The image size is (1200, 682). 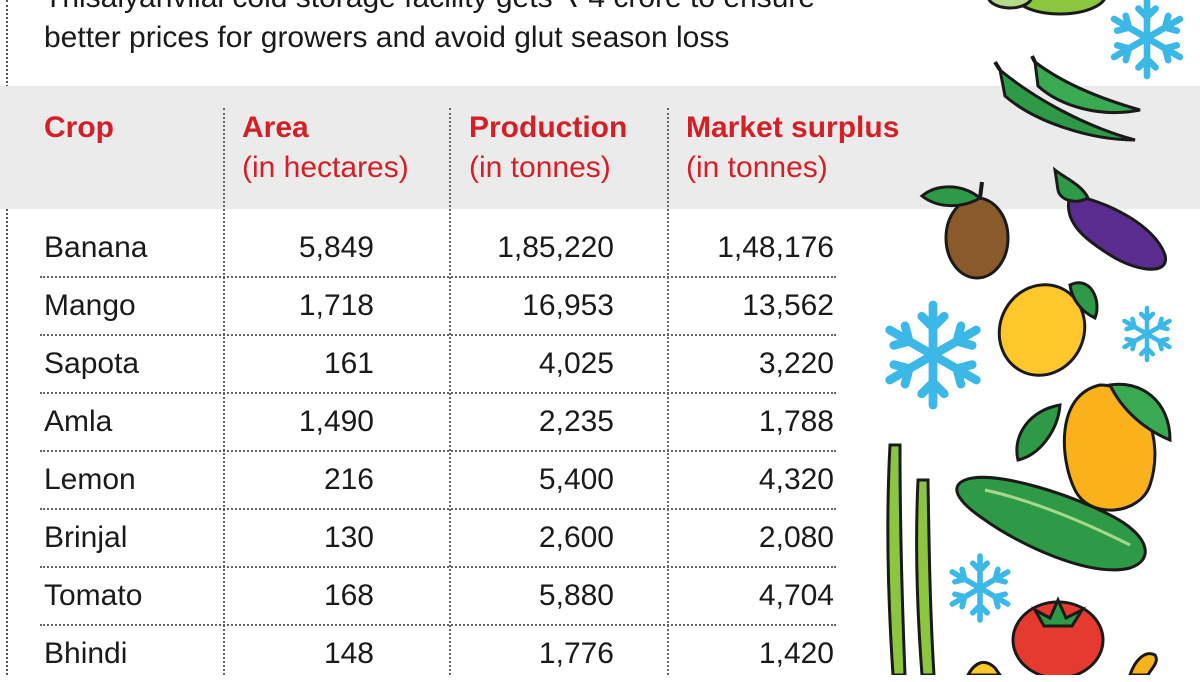 What do you see at coordinates (92, 363) in the screenshot?
I see `crop-cell: Sapota` at bounding box center [92, 363].